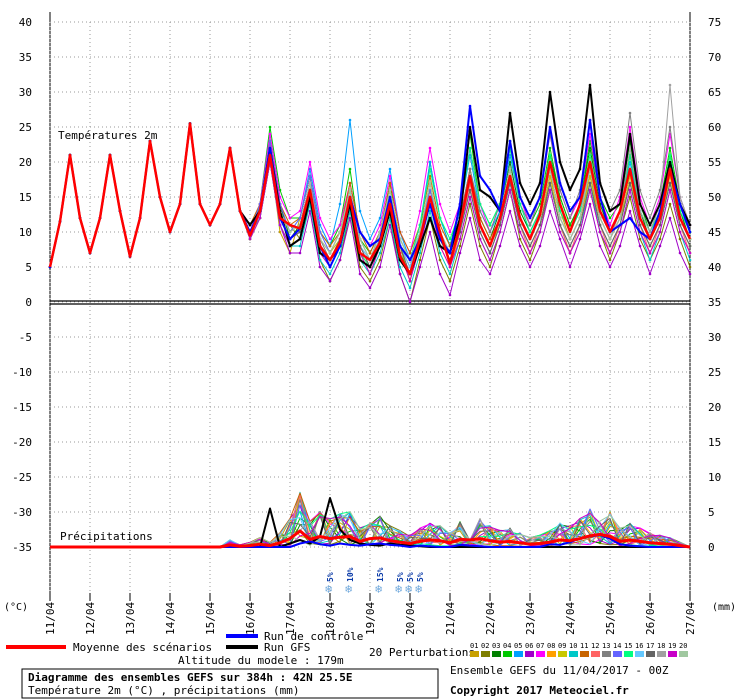  Describe the element at coordinates (474, 646) in the screenshot. I see `perturbation-legend-label: 01` at that location.